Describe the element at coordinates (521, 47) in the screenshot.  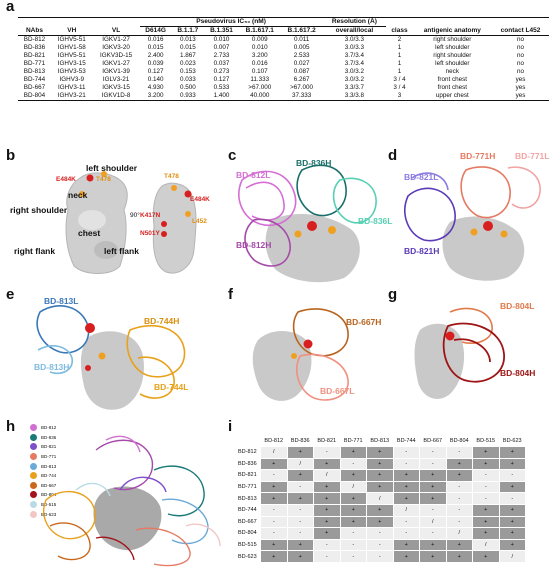
I see `table-cell: no` at that location.